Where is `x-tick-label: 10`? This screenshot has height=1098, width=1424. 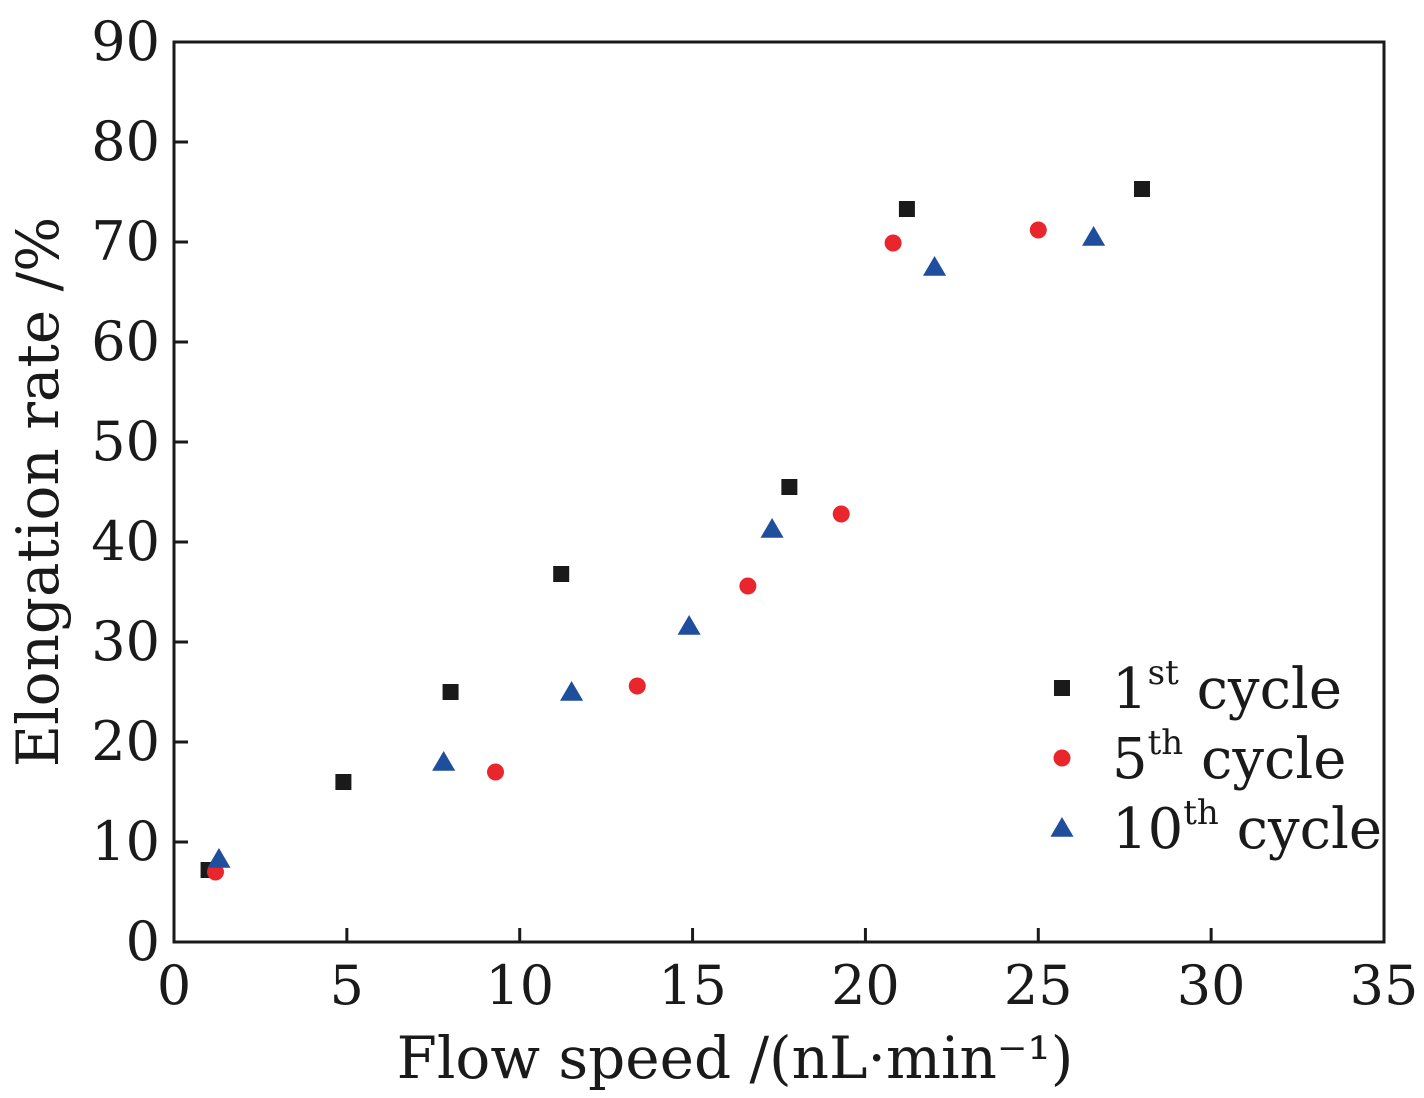 x-tick-label: 10 is located at coordinates (519, 985).